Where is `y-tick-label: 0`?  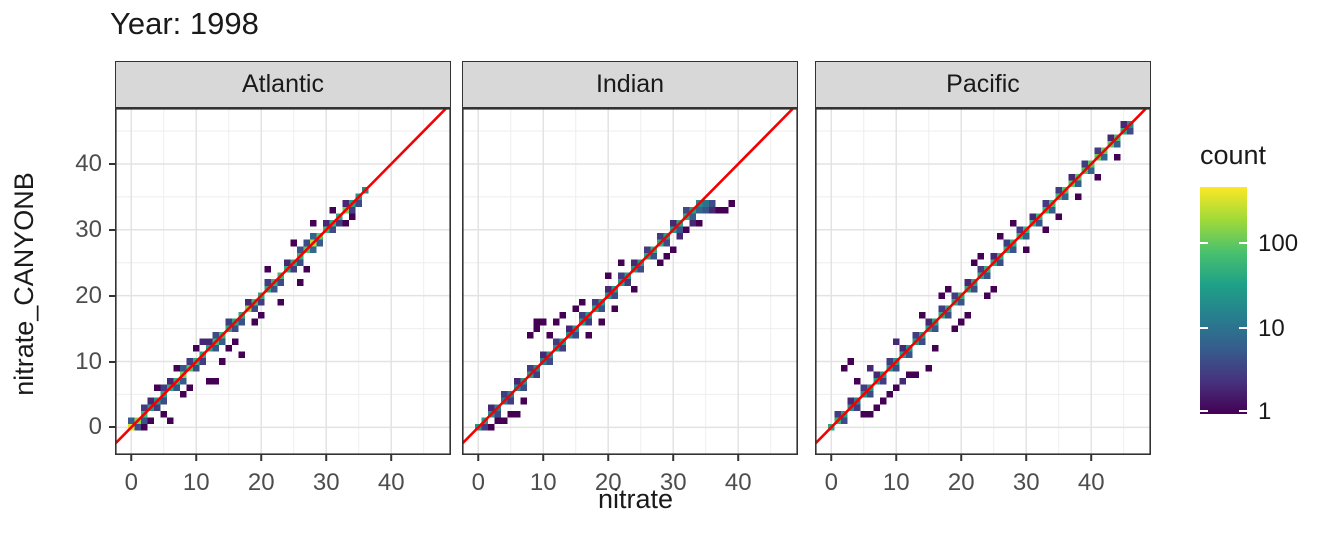 y-tick-label: 0 is located at coordinates (95, 427).